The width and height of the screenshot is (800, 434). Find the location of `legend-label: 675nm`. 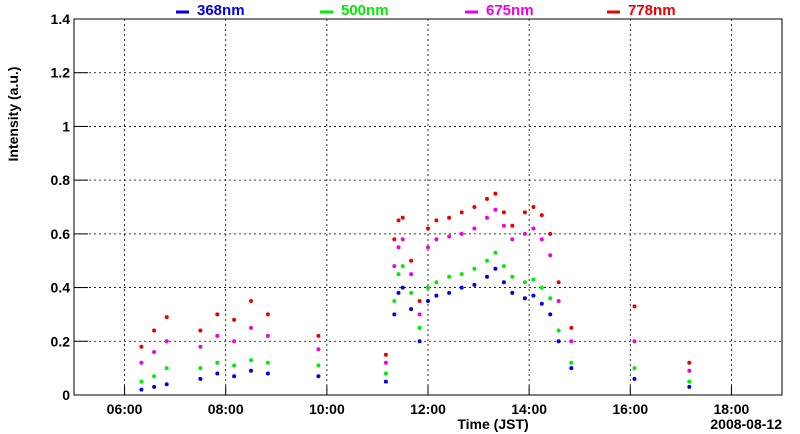

legend-label: 675nm is located at coordinates (510, 10).